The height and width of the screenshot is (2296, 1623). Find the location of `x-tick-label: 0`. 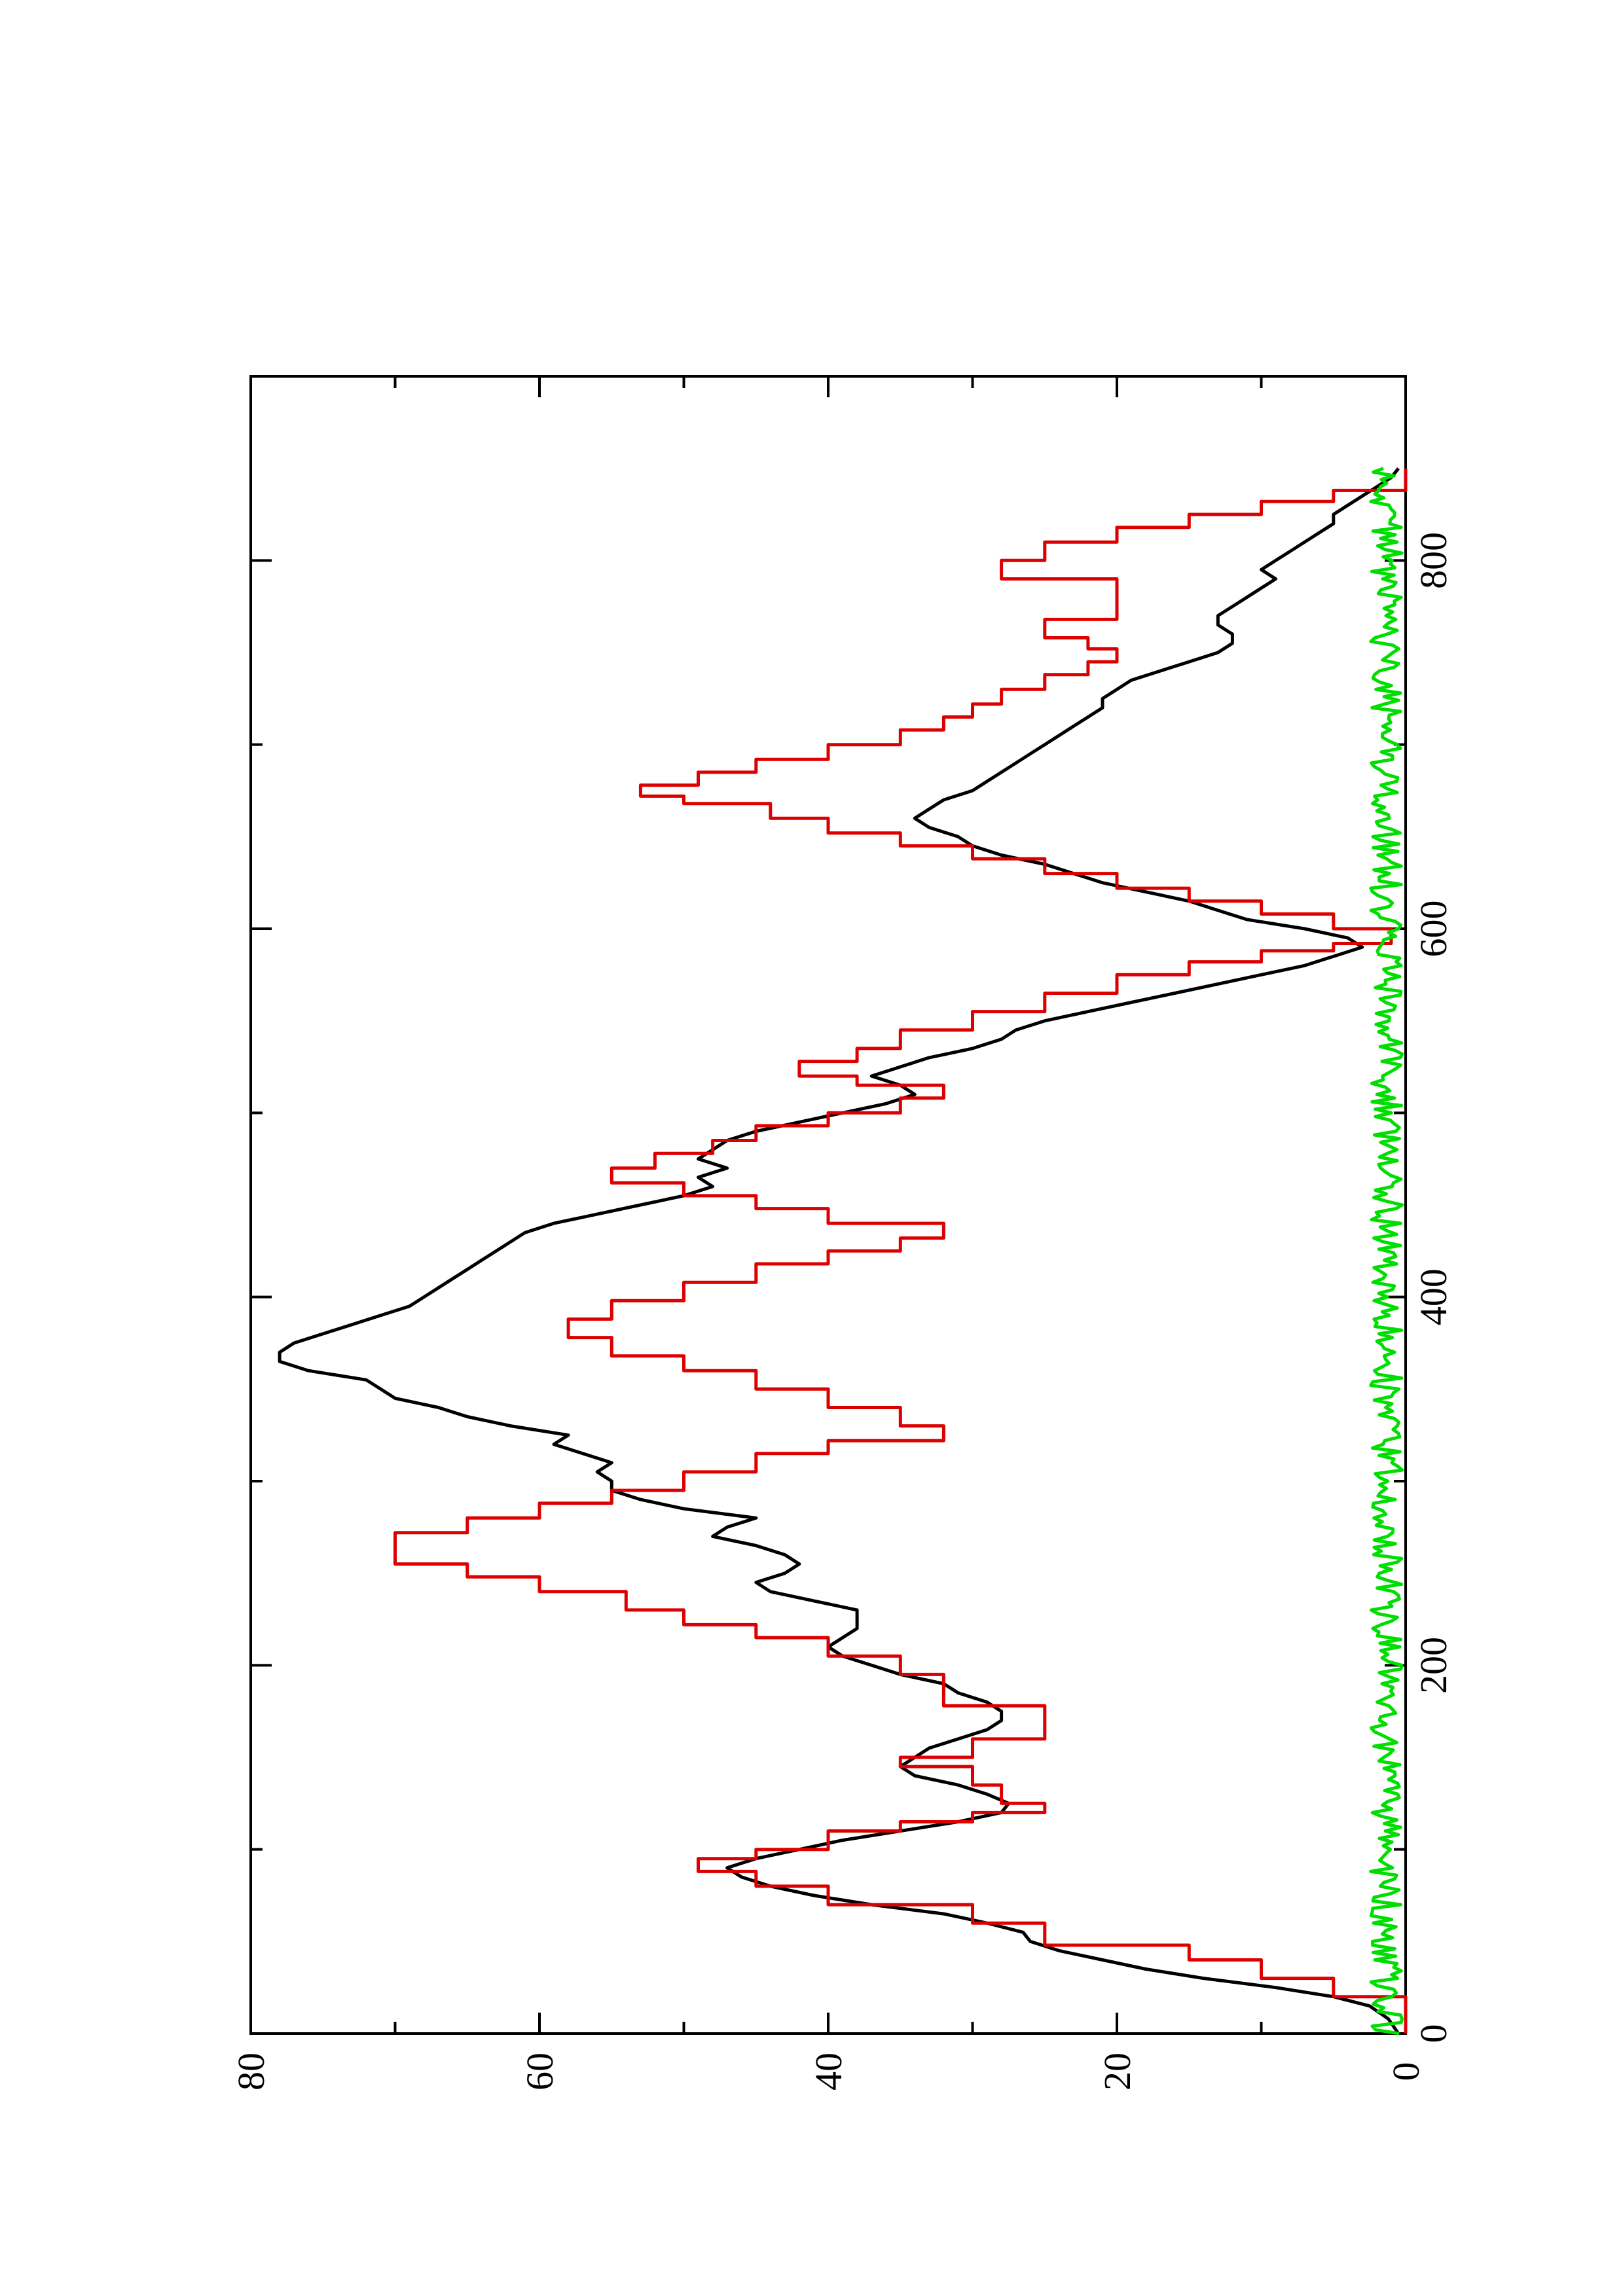

x-tick-label: 0 is located at coordinates (1433, 2033).